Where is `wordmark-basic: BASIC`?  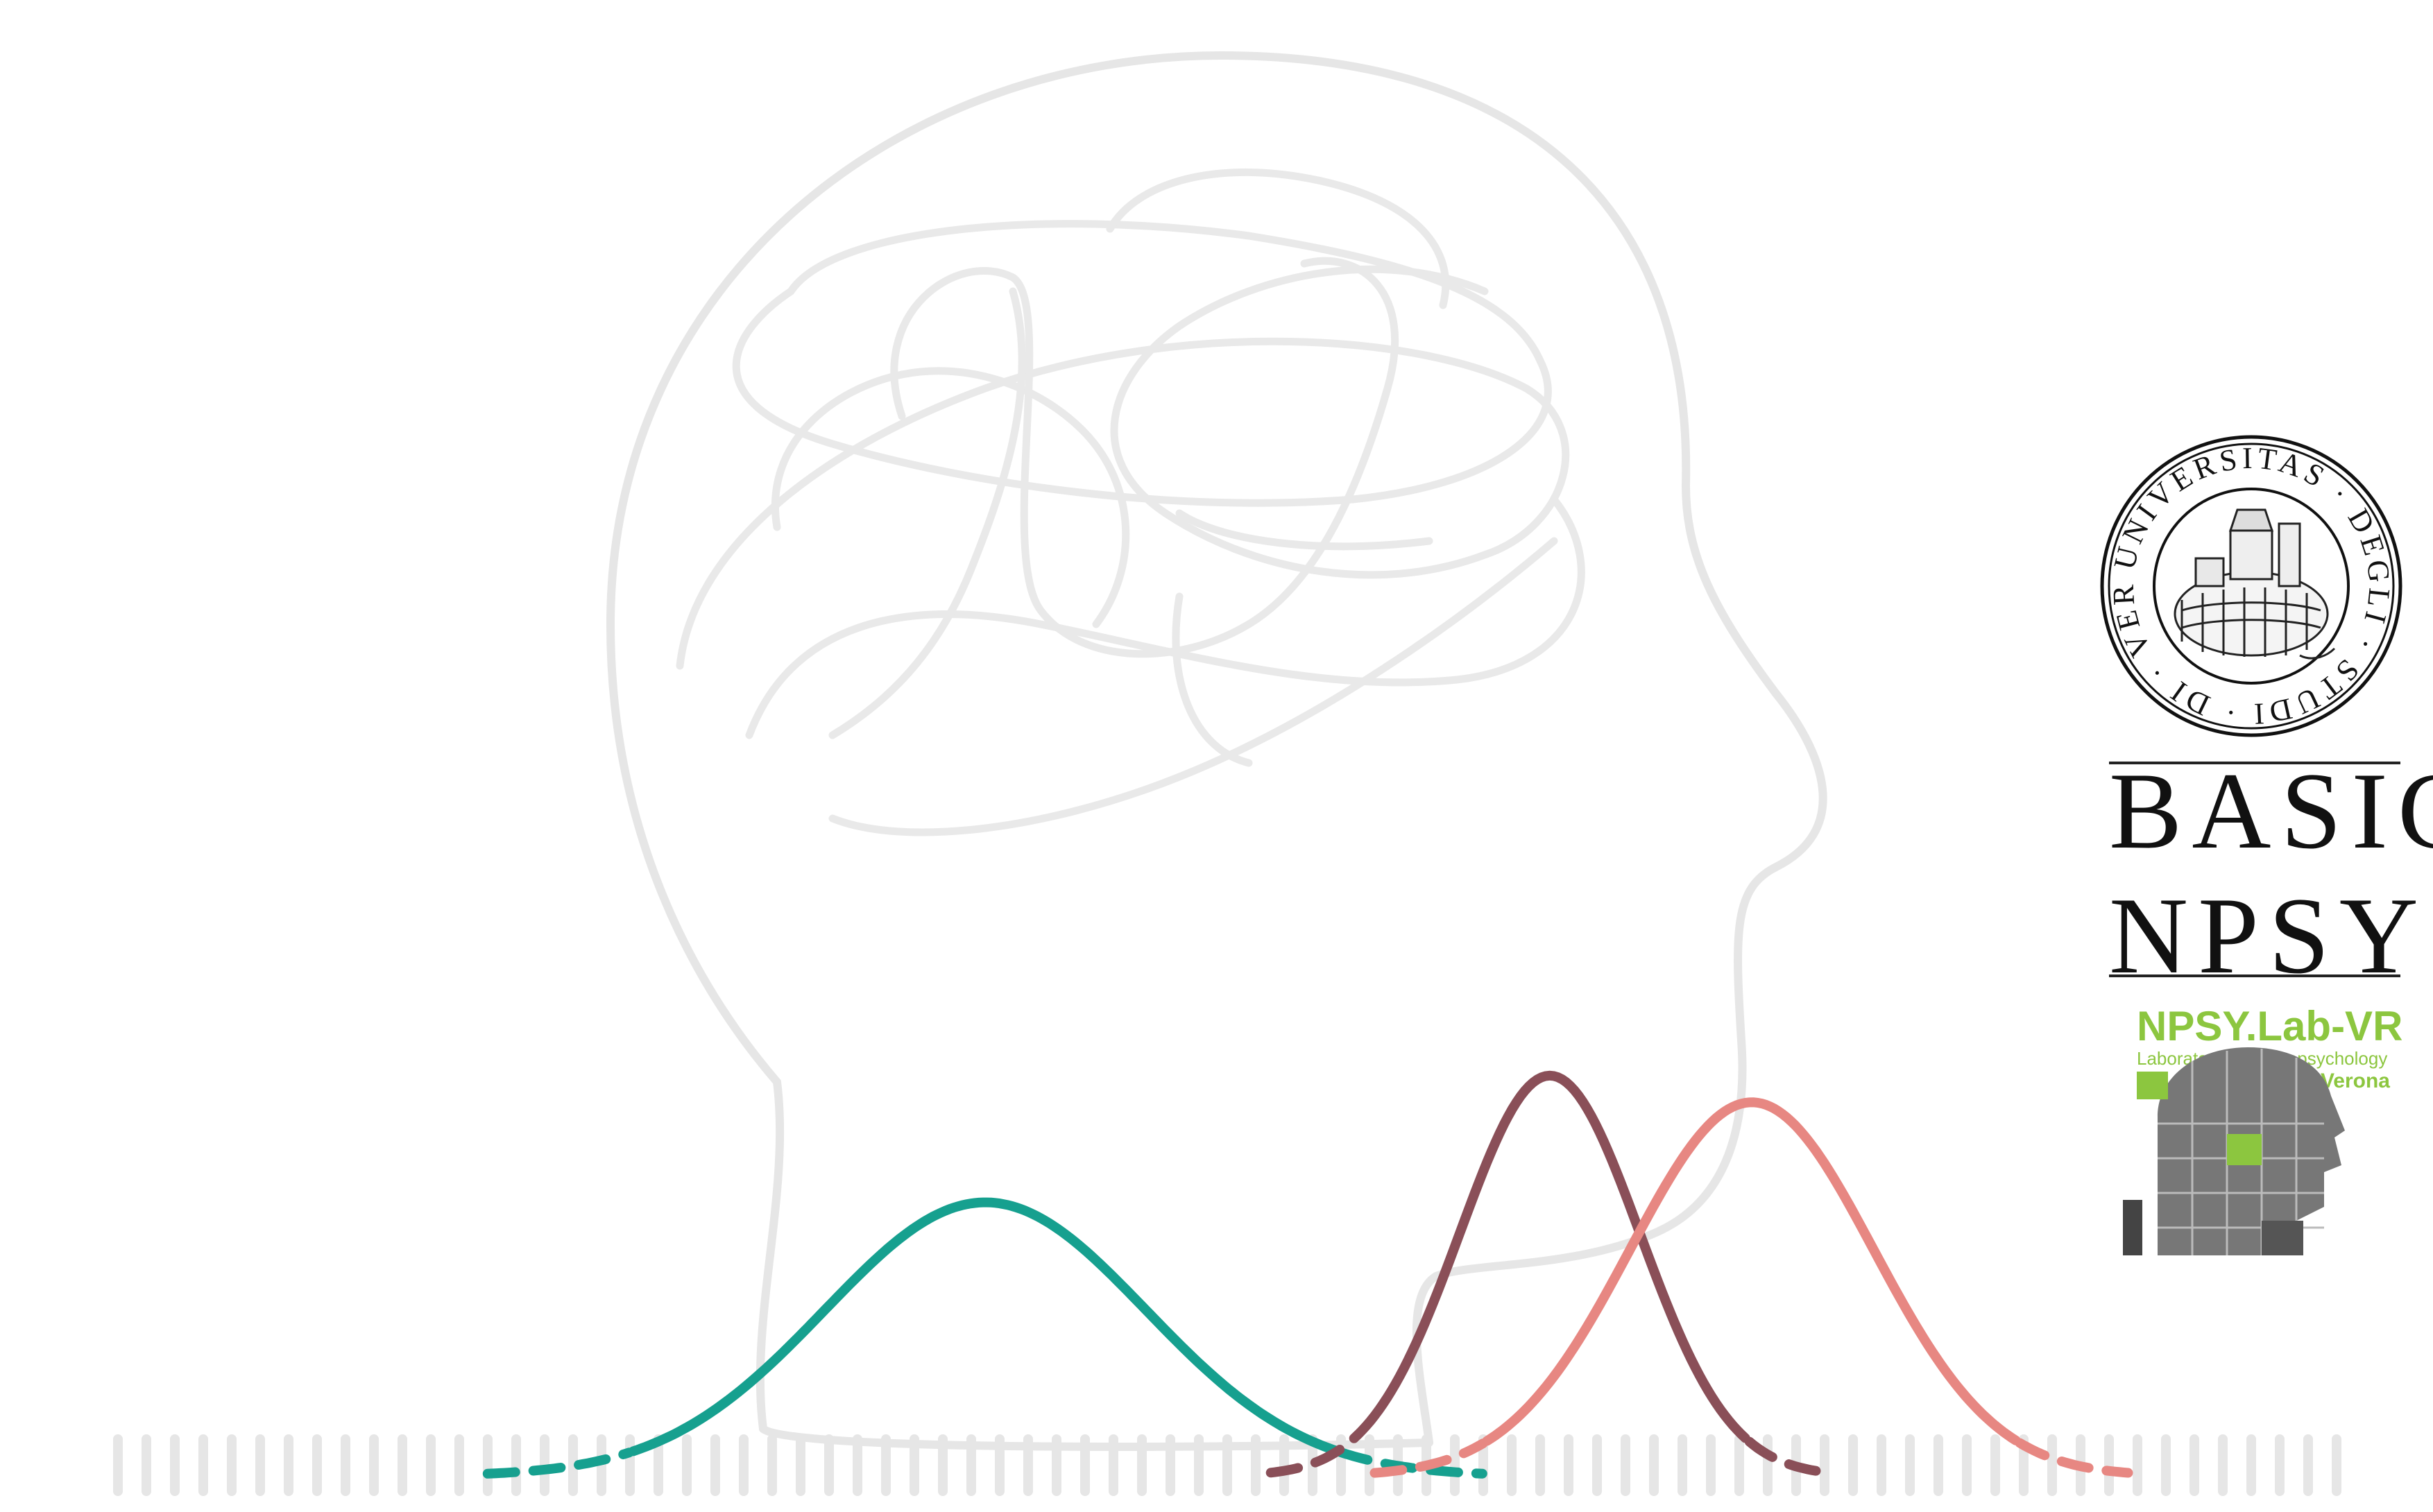 wordmark-basic: BASIC is located at coordinates (2271, 811).